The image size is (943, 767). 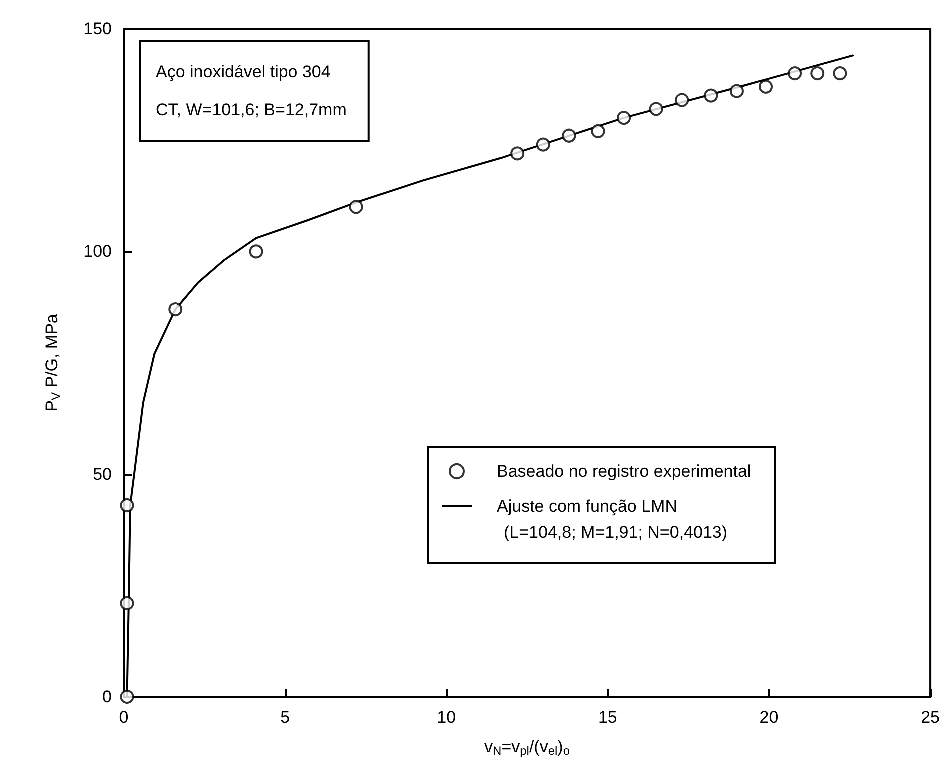 What do you see at coordinates (98, 29) in the screenshot?
I see `y-tick-label: 150` at bounding box center [98, 29].